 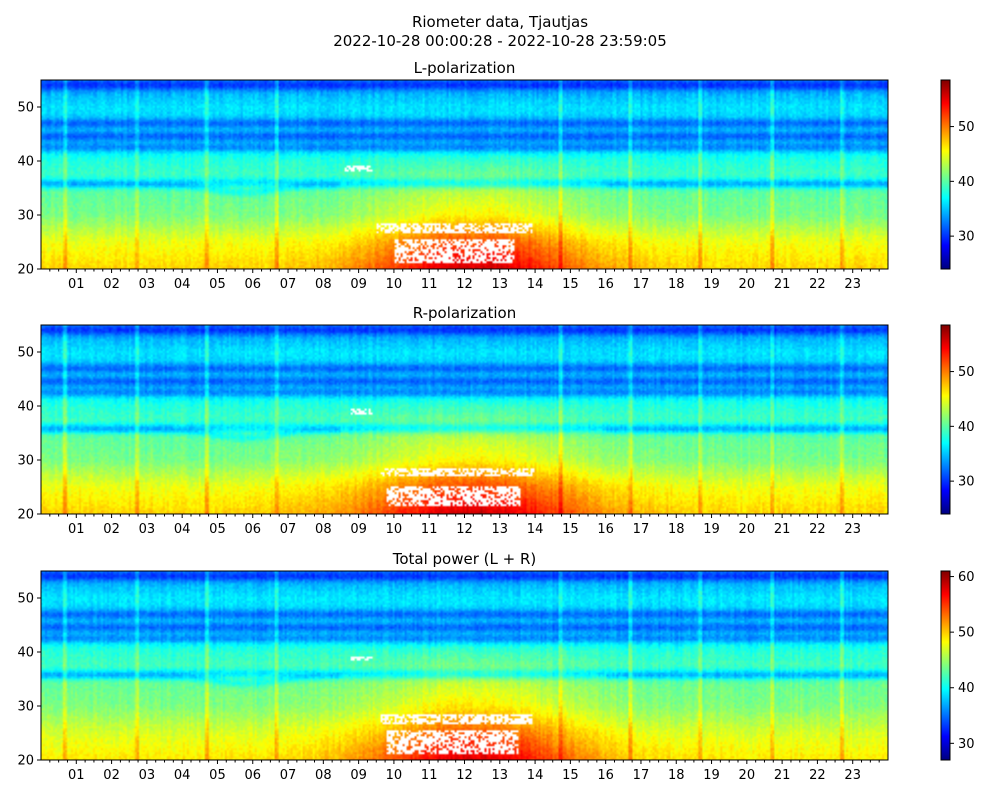 What do you see at coordinates (464, 559) in the screenshot?
I see `panel-title: Total power (L + R)` at bounding box center [464, 559].